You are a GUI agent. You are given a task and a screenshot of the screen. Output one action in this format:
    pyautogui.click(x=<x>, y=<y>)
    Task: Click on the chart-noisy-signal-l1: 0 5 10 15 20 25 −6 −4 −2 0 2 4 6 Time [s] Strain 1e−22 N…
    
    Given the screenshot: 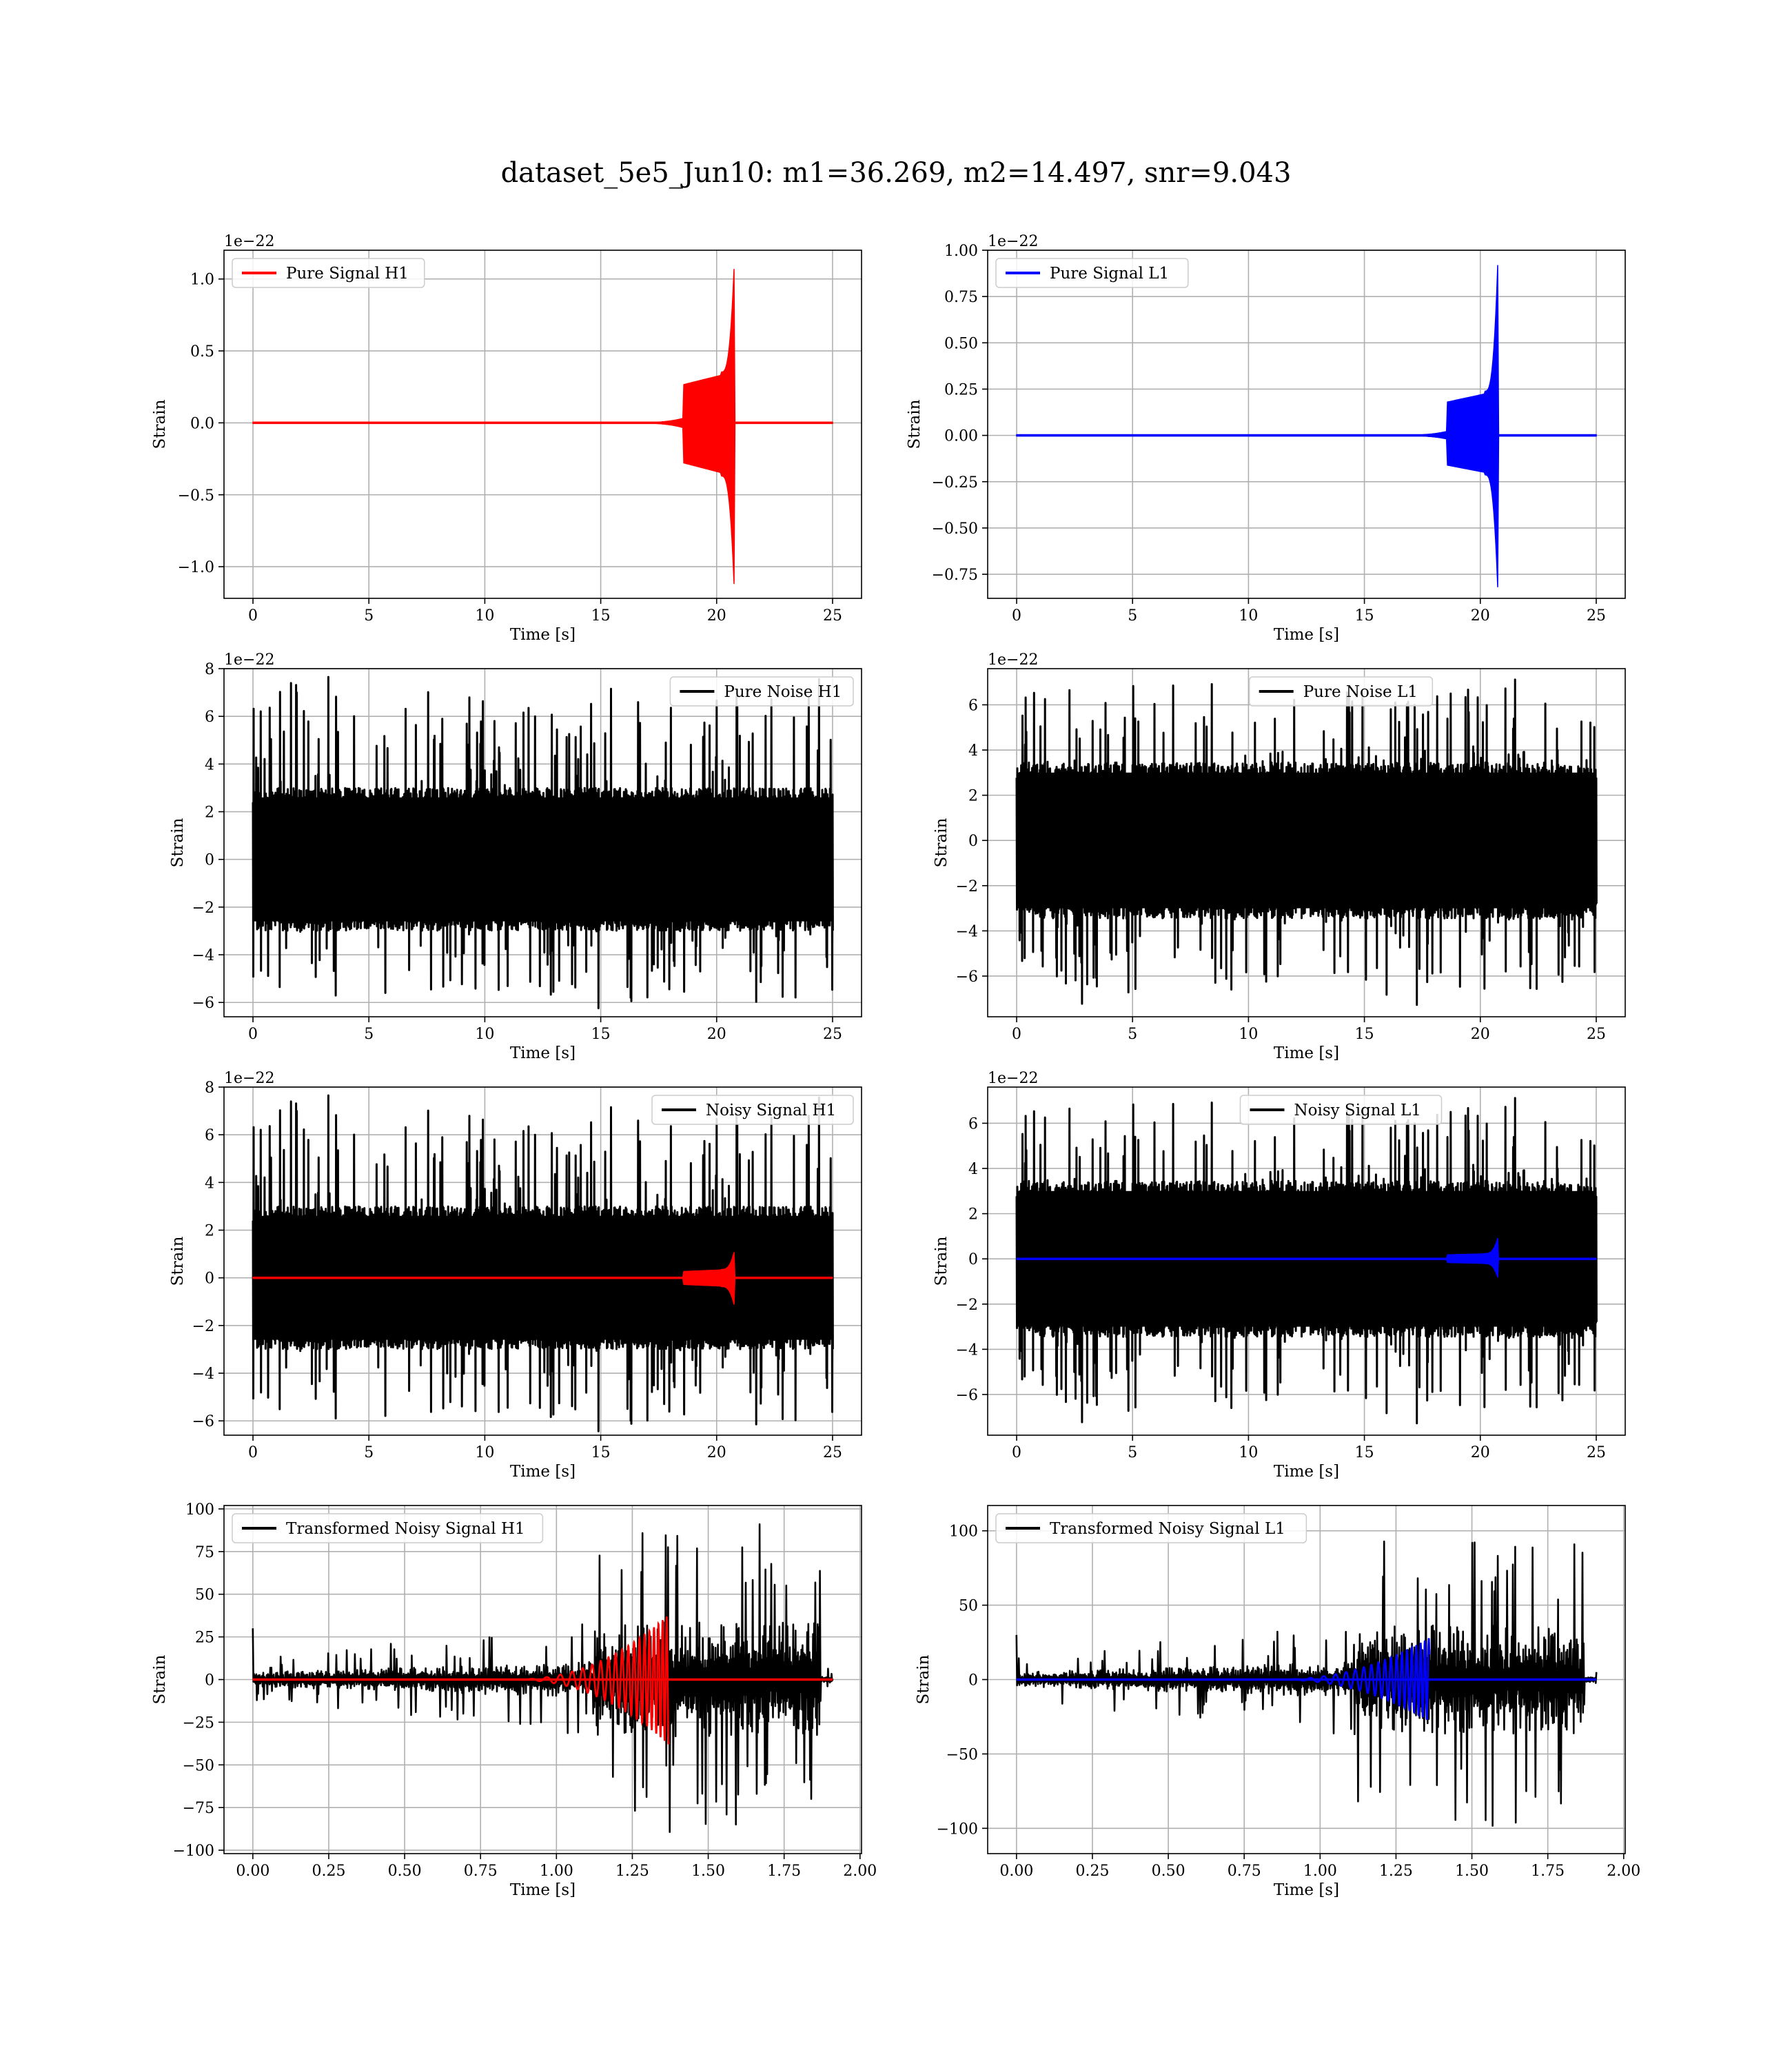 What is the action you would take?
    pyautogui.click(x=1279, y=1275)
    